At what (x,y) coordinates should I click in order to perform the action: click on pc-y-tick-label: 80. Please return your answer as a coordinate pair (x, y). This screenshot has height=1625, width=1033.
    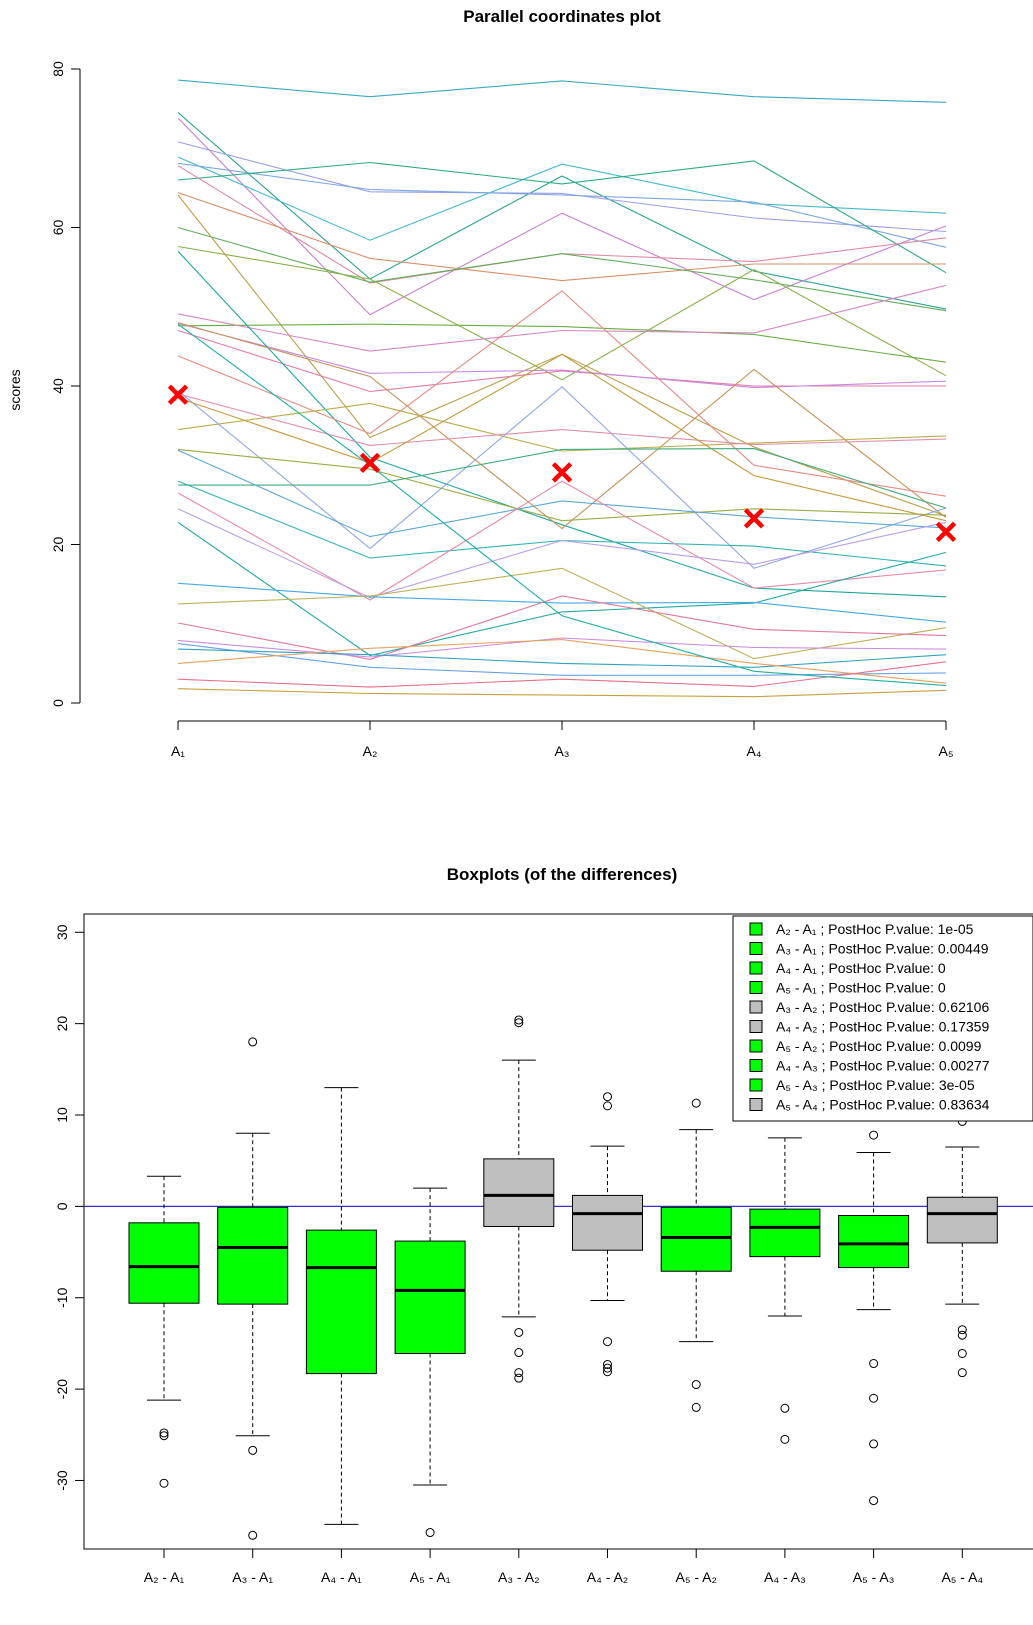
    Looking at the image, I should click on (58, 69).